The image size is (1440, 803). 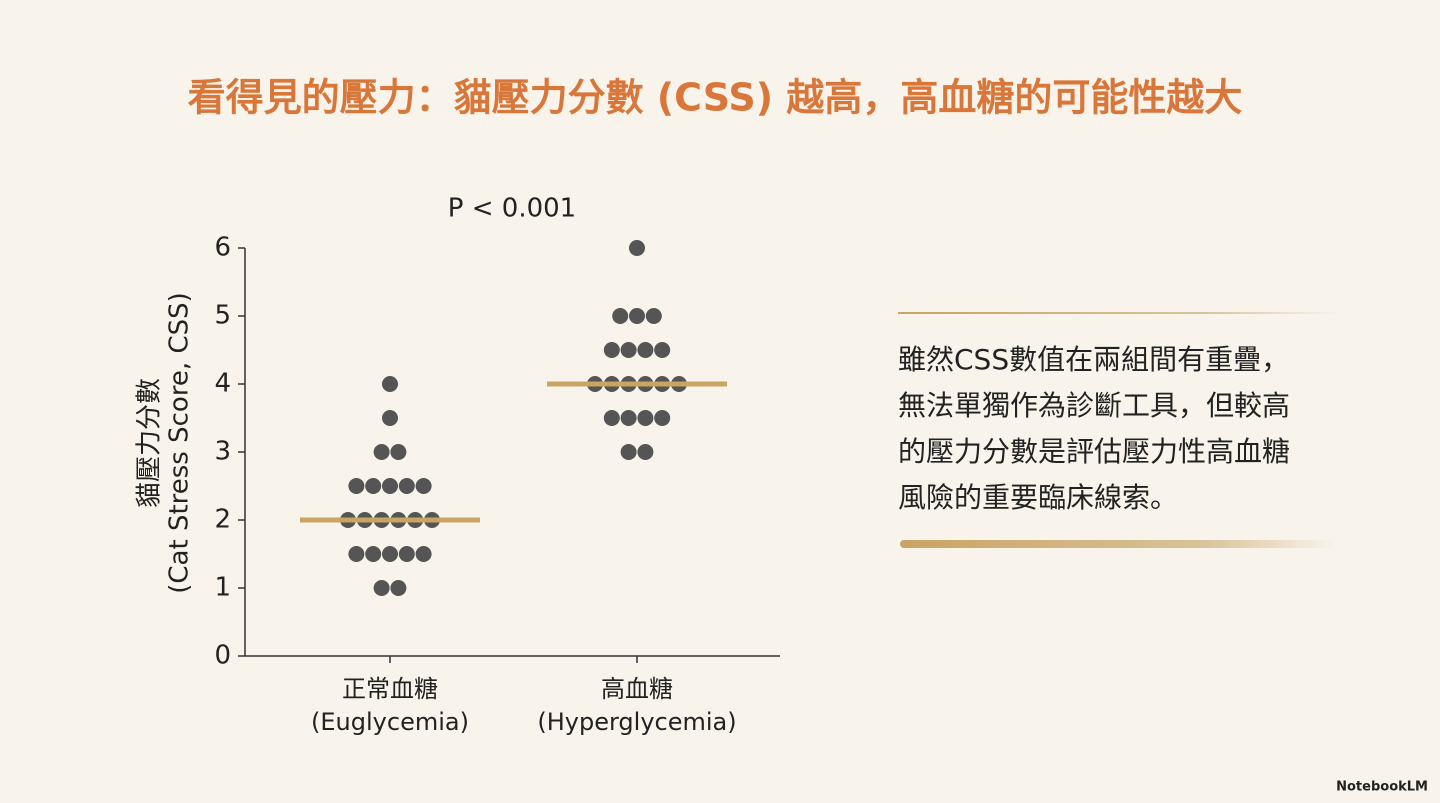 I want to click on y-tick-label: 1, so click(x=222, y=588).